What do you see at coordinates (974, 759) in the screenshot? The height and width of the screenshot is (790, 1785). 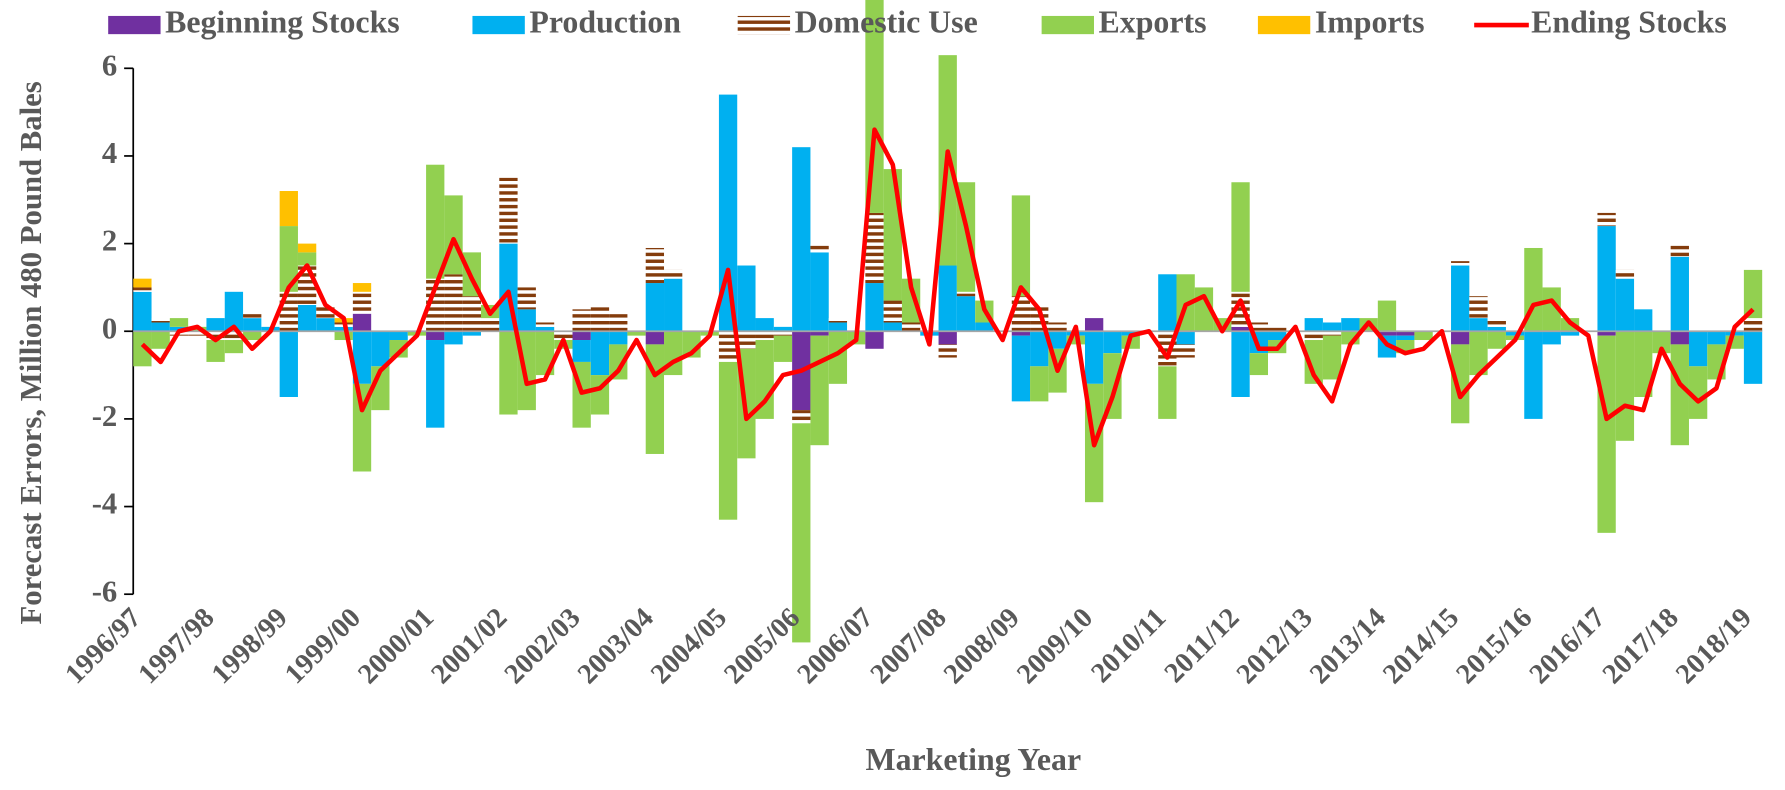 I see `x-axis-title: Marketing Year` at bounding box center [974, 759].